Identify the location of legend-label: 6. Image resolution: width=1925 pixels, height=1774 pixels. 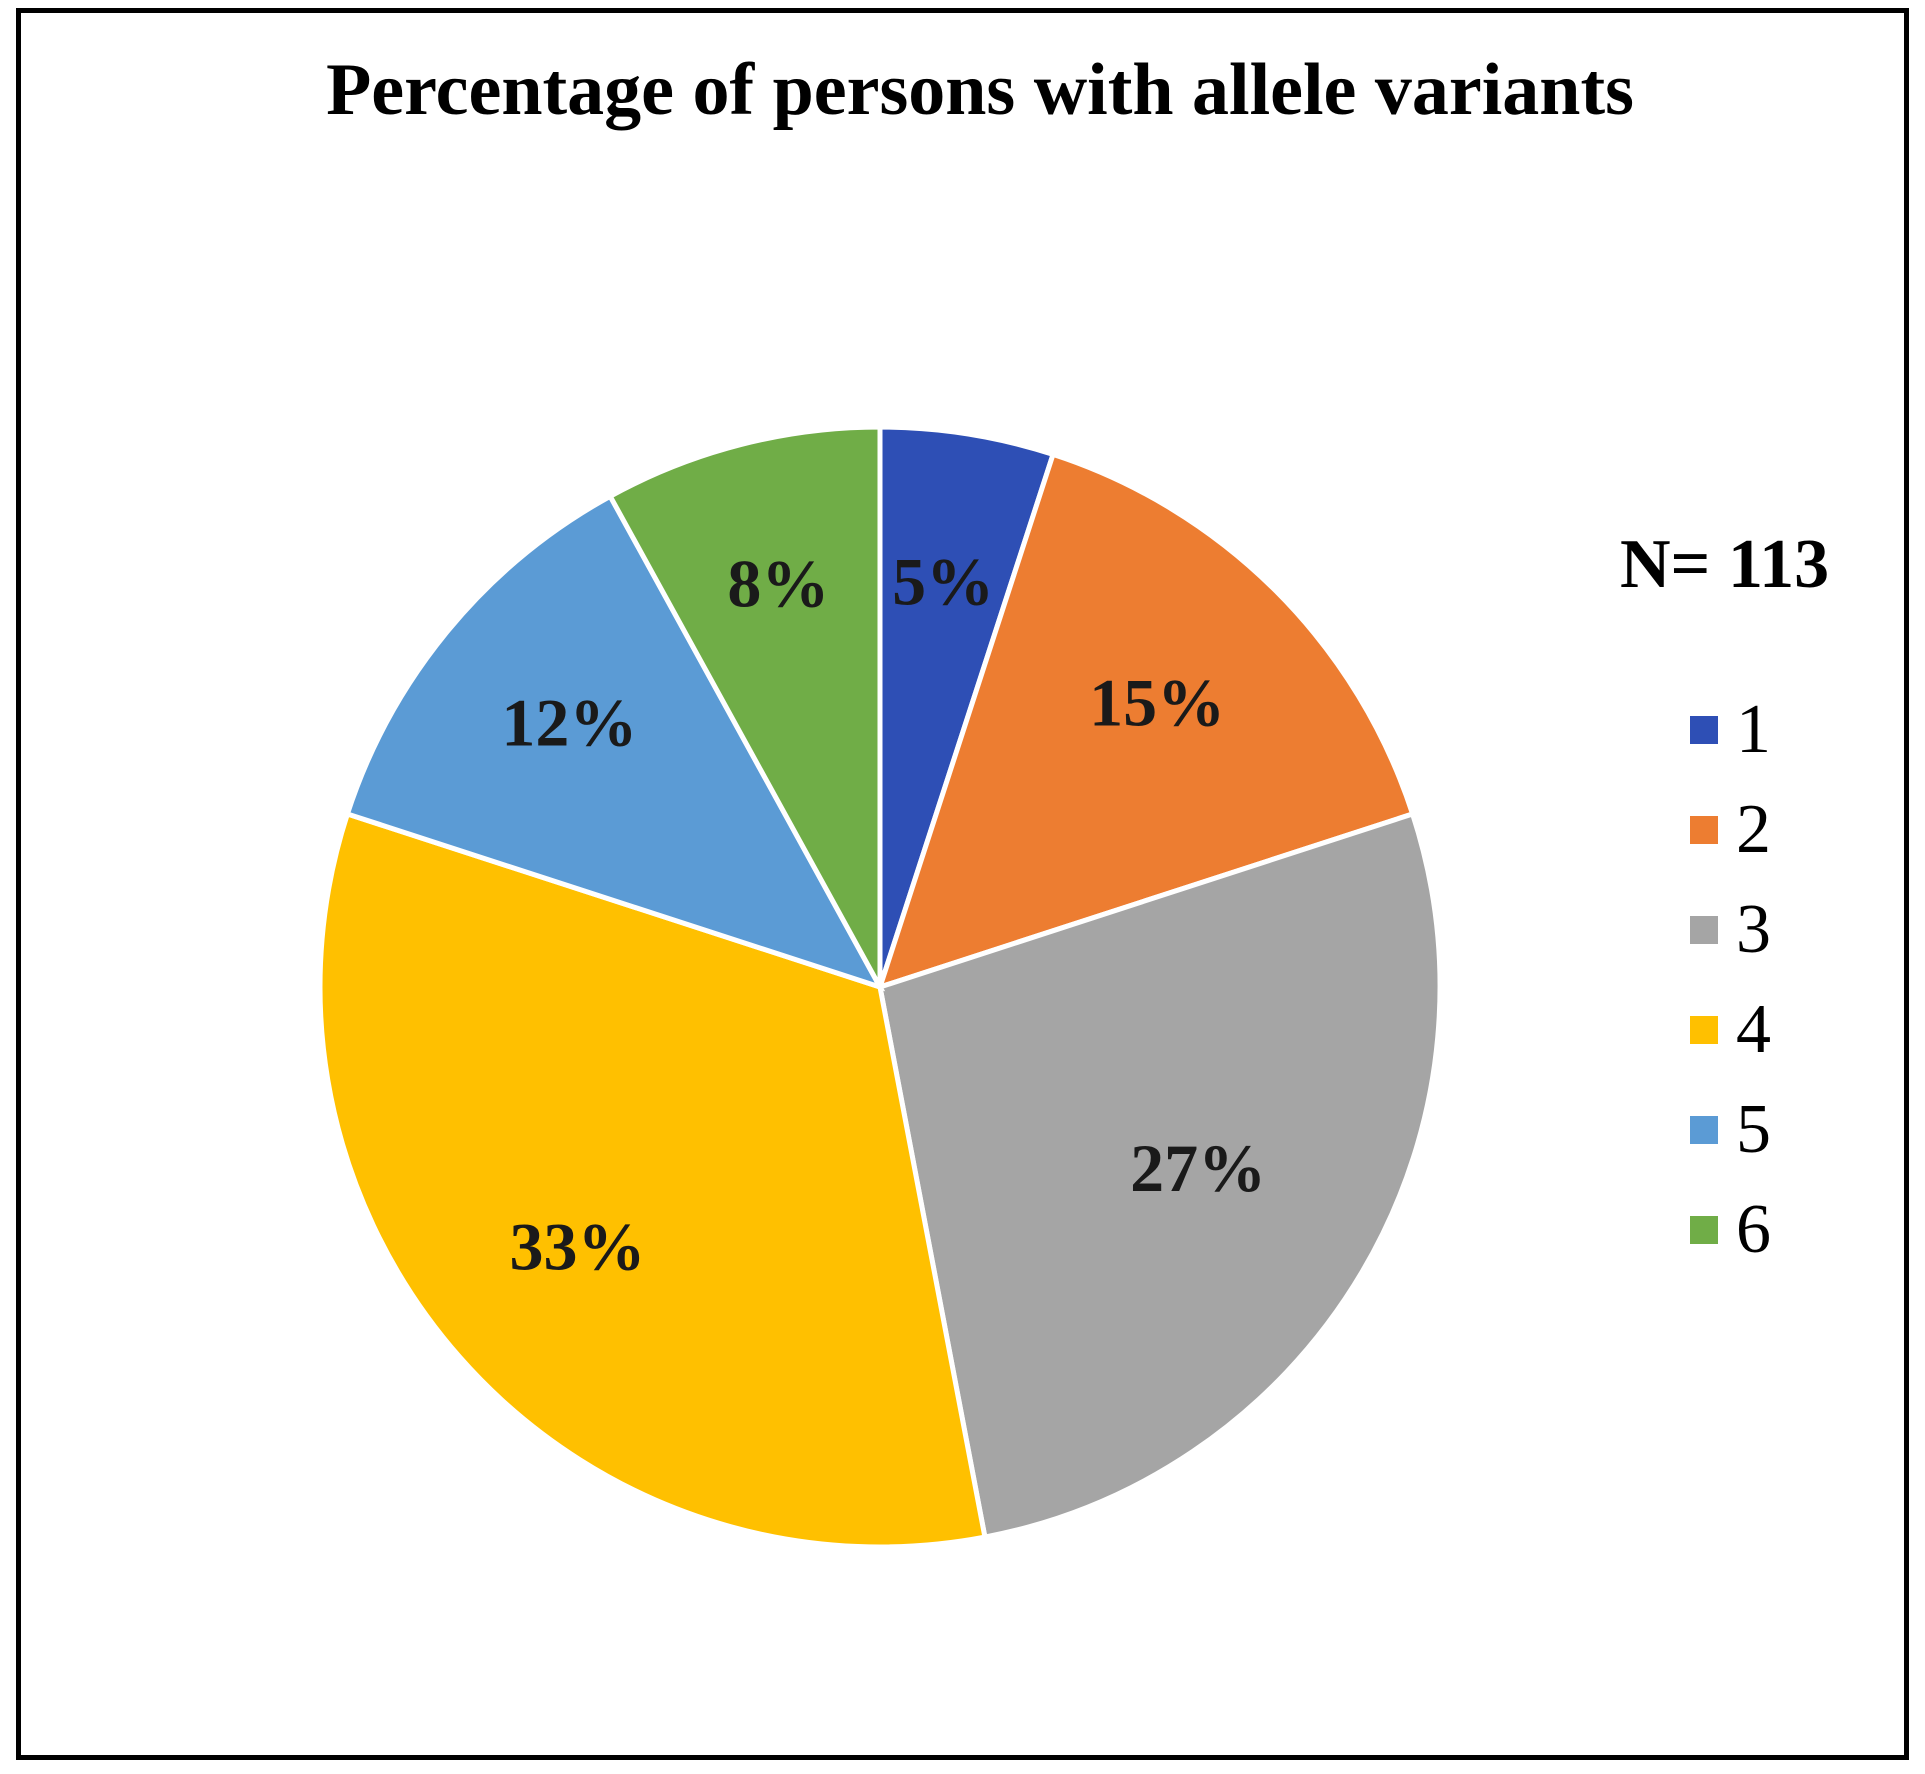
(1753, 1229).